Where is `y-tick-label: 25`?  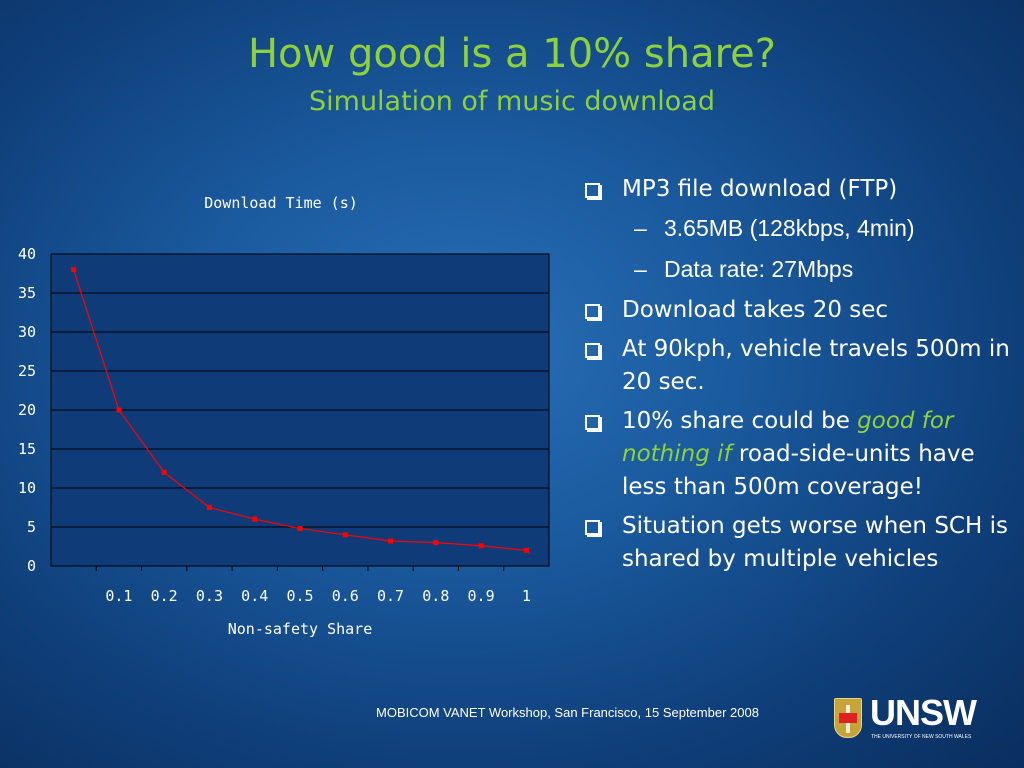
y-tick-label: 25 is located at coordinates (27, 371).